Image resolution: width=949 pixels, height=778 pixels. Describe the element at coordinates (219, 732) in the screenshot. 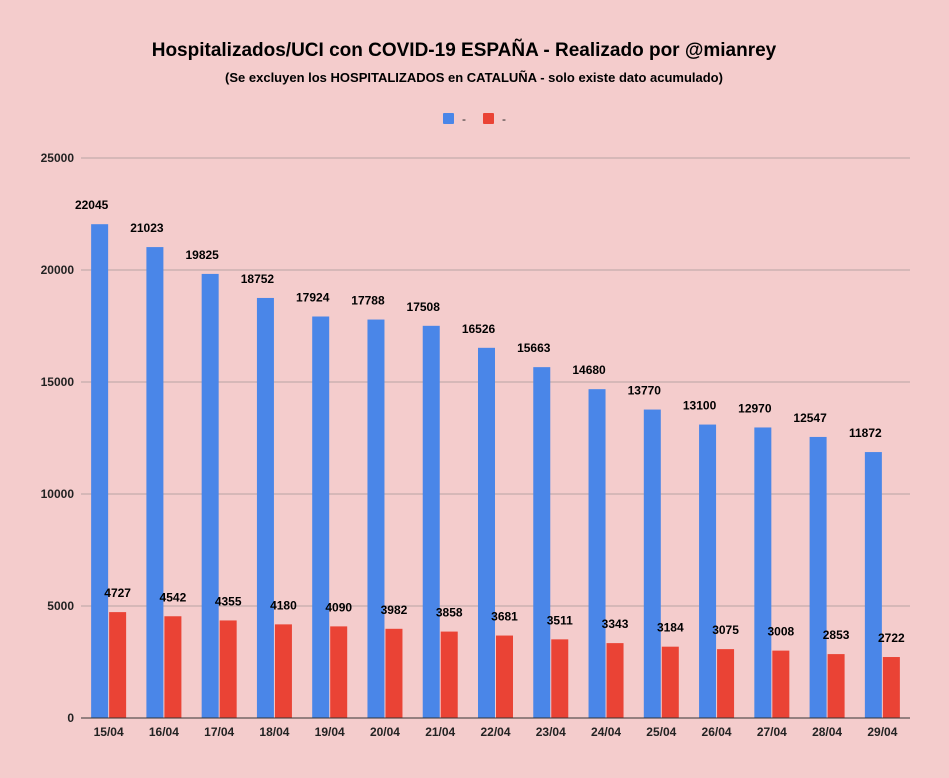

I see `x-tick-label: 17/04` at that location.